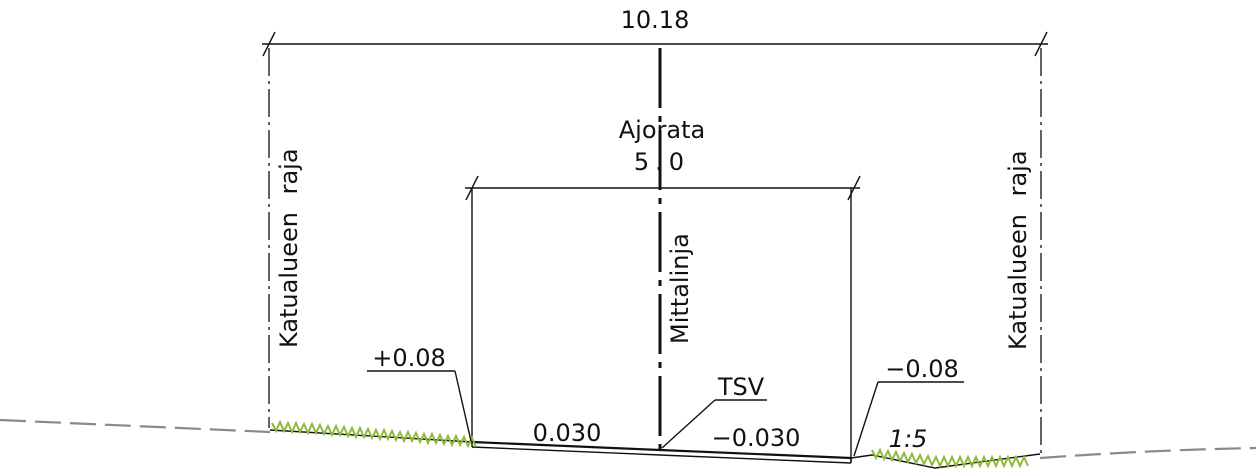  Describe the element at coordinates (688, 424) in the screenshot. I see `tsv-leader` at that location.